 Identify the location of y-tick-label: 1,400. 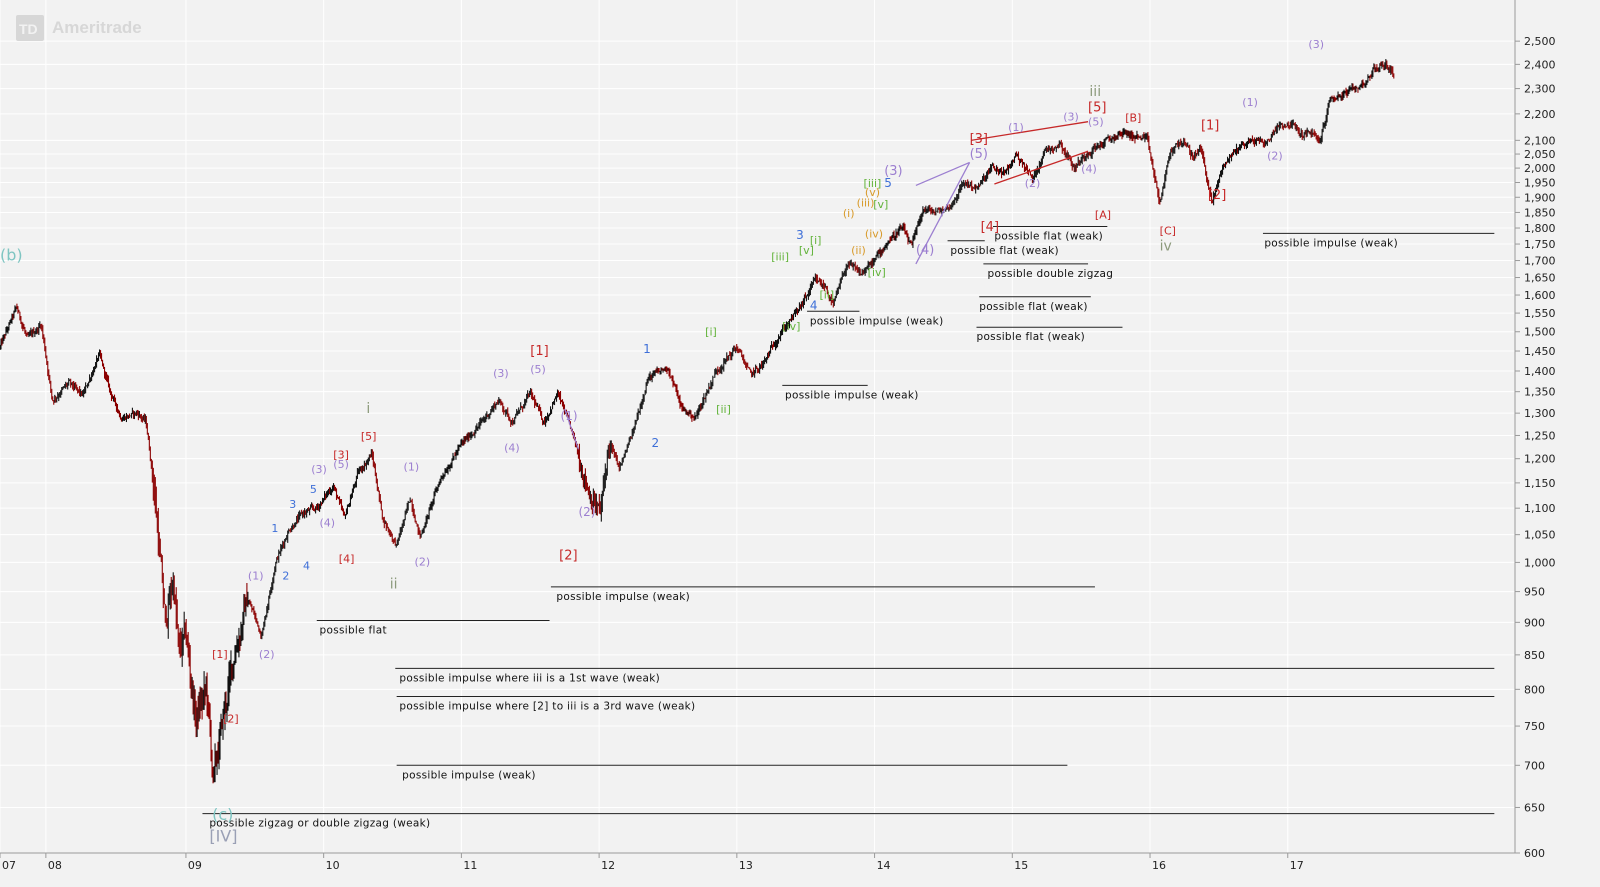
(1540, 371).